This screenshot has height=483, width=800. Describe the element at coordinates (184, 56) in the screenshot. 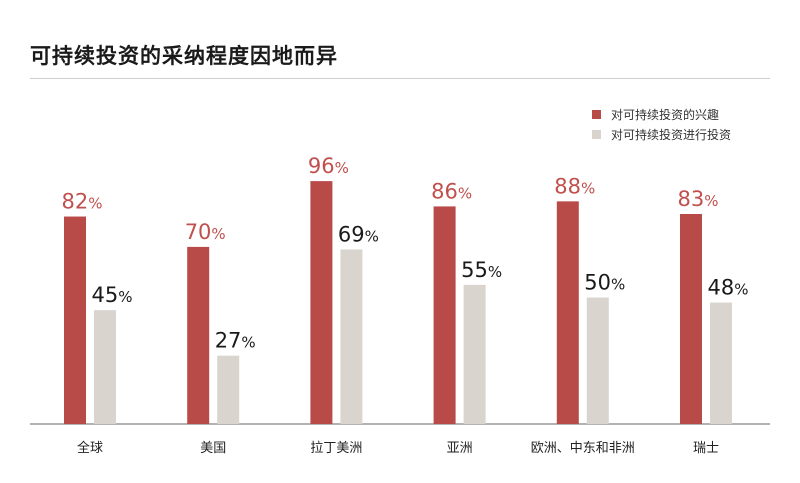

I see `chart-title: 可持续投资的采纳程度因地而异` at that location.